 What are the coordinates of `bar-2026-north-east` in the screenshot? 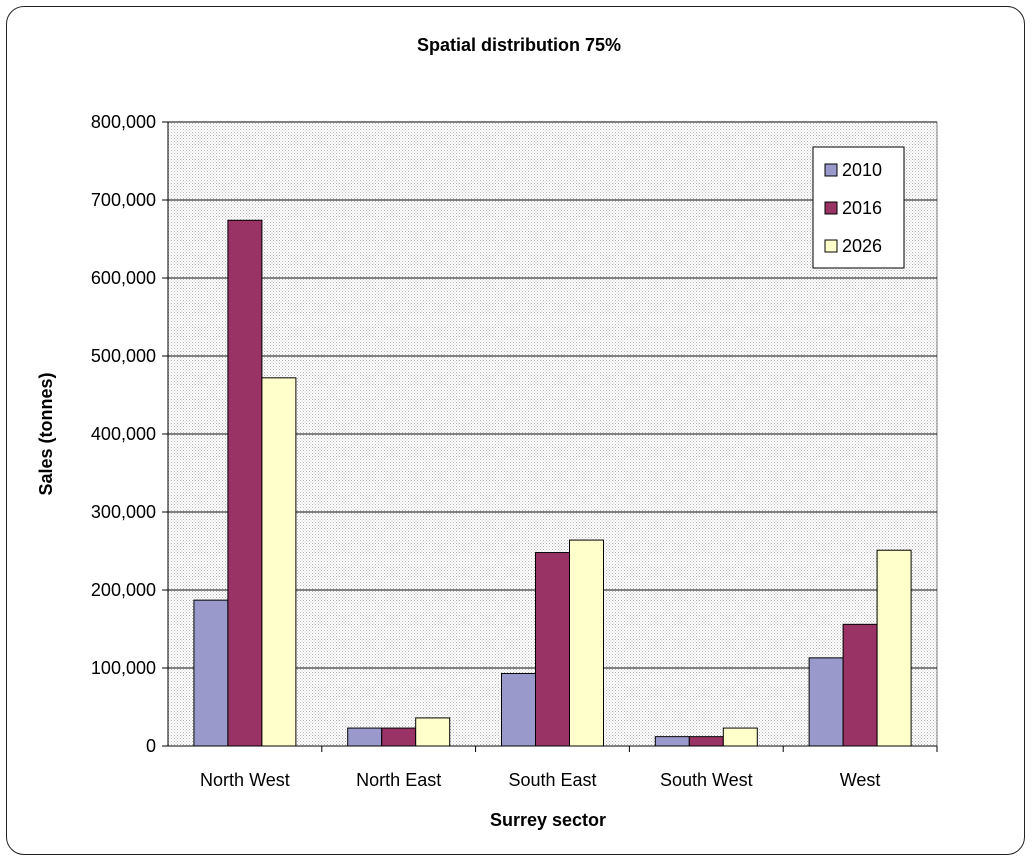 It's located at (433, 732).